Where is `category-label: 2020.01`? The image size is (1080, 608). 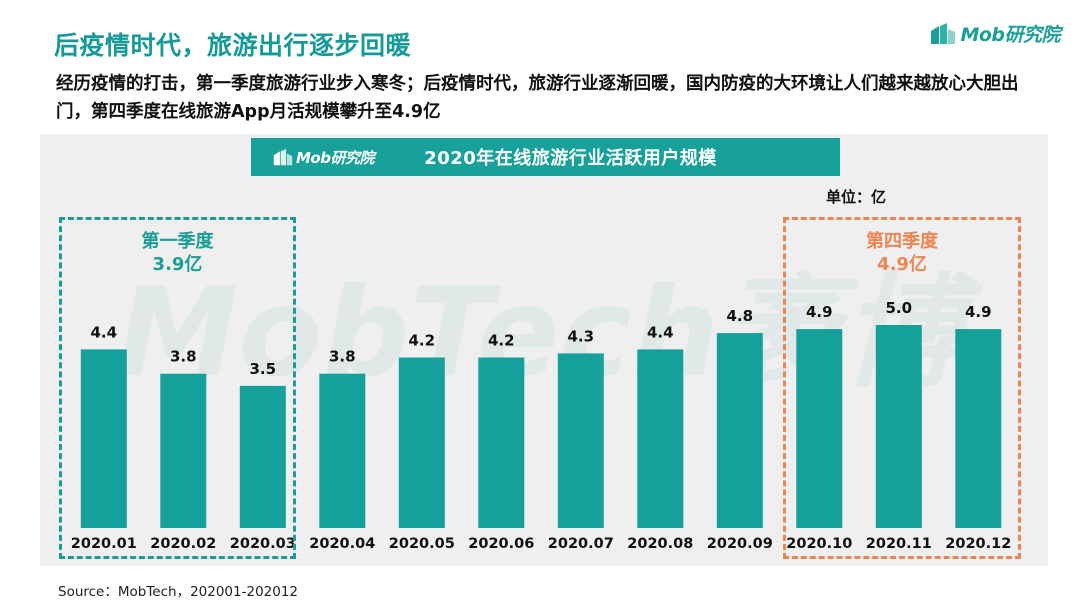
category-label: 2020.01 is located at coordinates (104, 544).